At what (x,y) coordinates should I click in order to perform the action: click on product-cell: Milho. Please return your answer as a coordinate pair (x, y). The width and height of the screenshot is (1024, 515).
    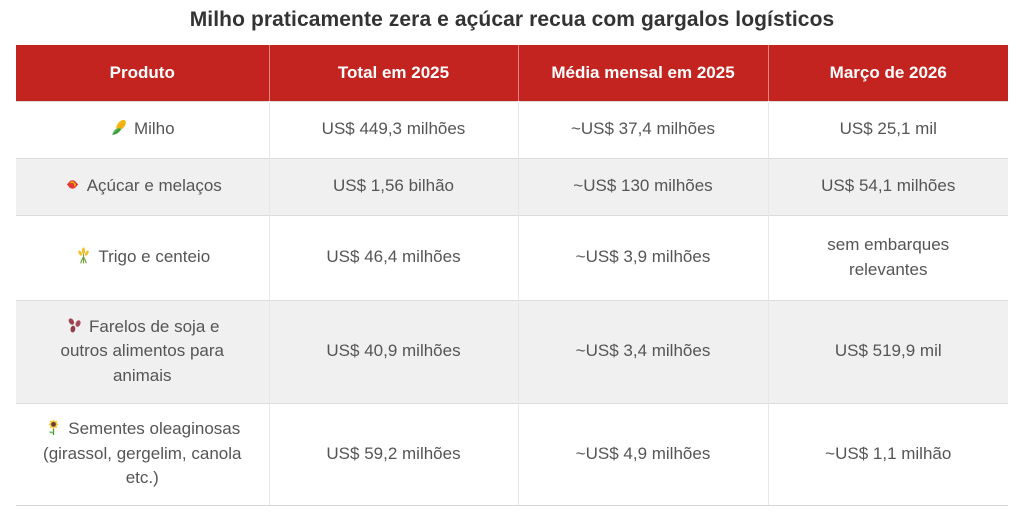
    Looking at the image, I should click on (142, 129).